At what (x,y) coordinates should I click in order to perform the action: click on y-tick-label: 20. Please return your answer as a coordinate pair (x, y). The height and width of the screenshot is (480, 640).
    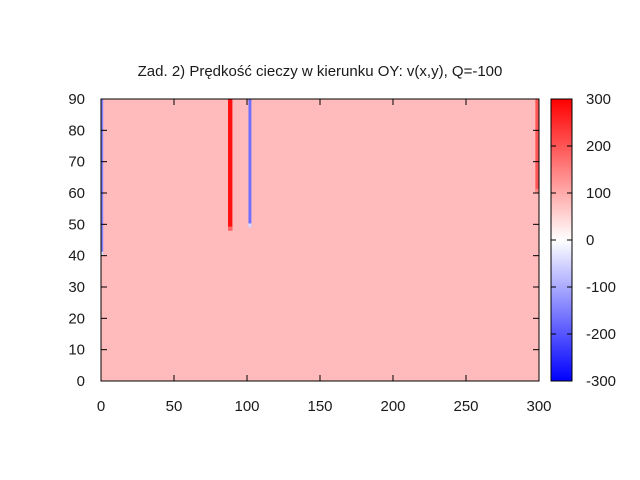
    Looking at the image, I should click on (76, 318).